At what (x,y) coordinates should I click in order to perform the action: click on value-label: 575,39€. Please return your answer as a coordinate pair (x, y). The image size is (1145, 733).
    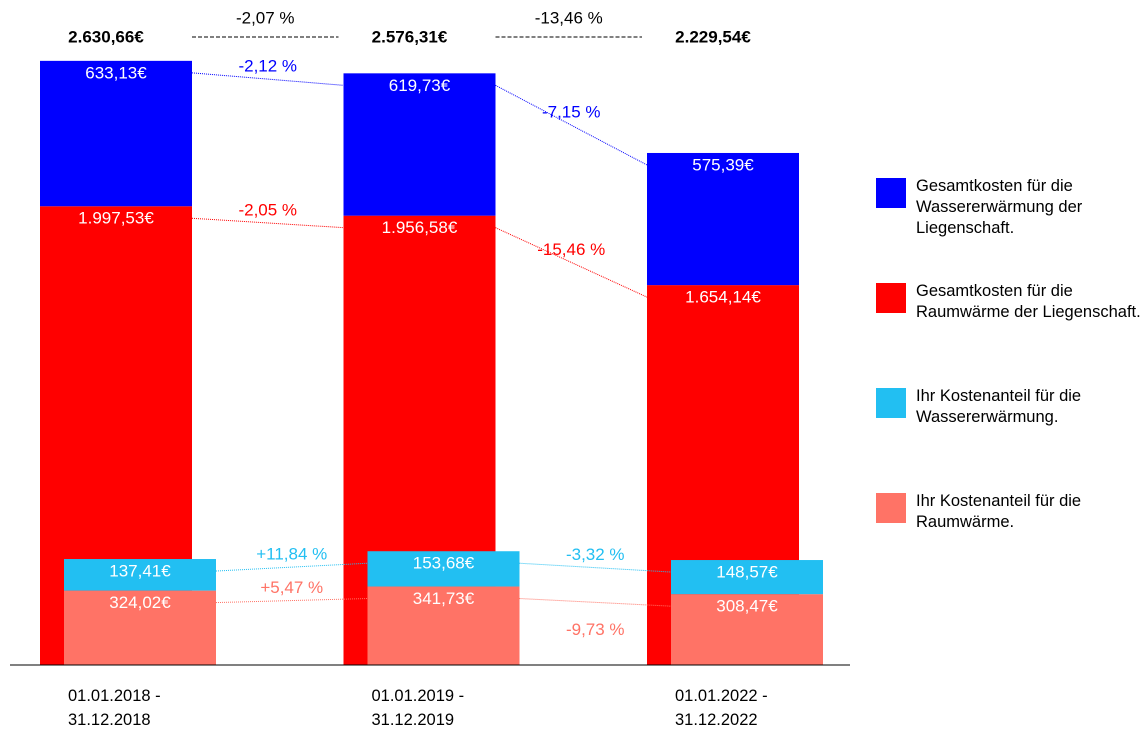
    Looking at the image, I should click on (723, 164).